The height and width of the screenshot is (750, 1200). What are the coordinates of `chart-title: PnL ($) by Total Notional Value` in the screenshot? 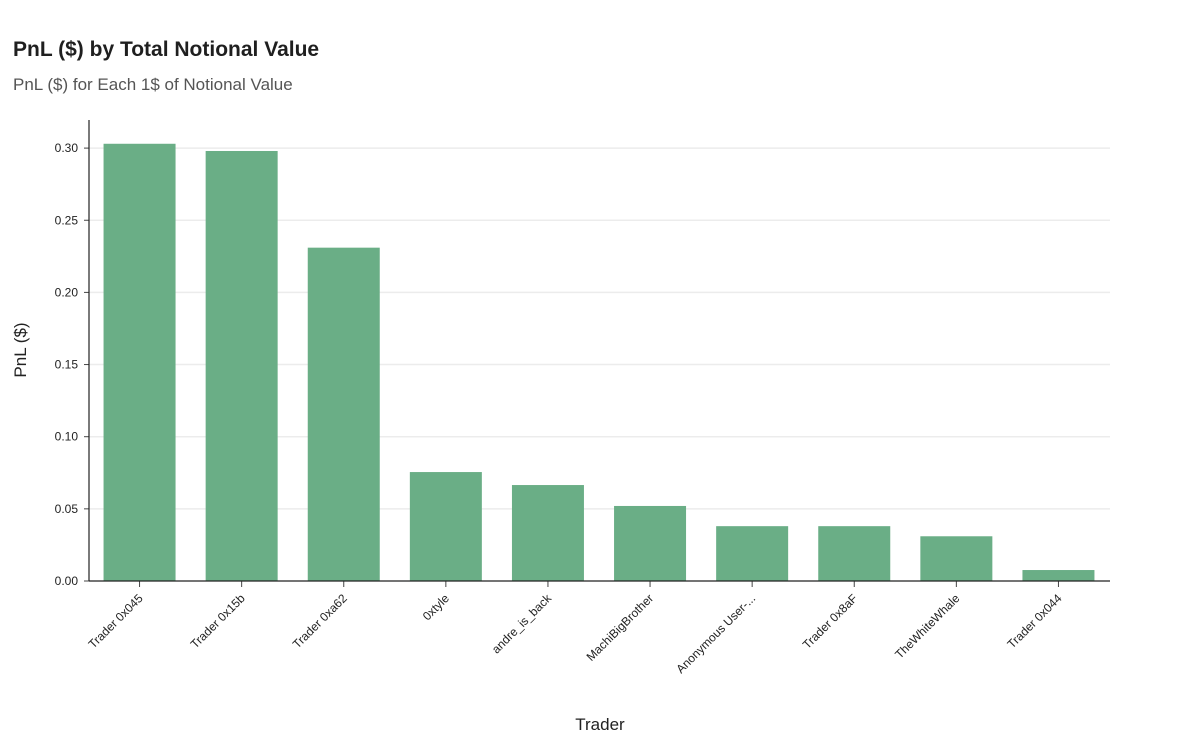 It's located at (166, 49).